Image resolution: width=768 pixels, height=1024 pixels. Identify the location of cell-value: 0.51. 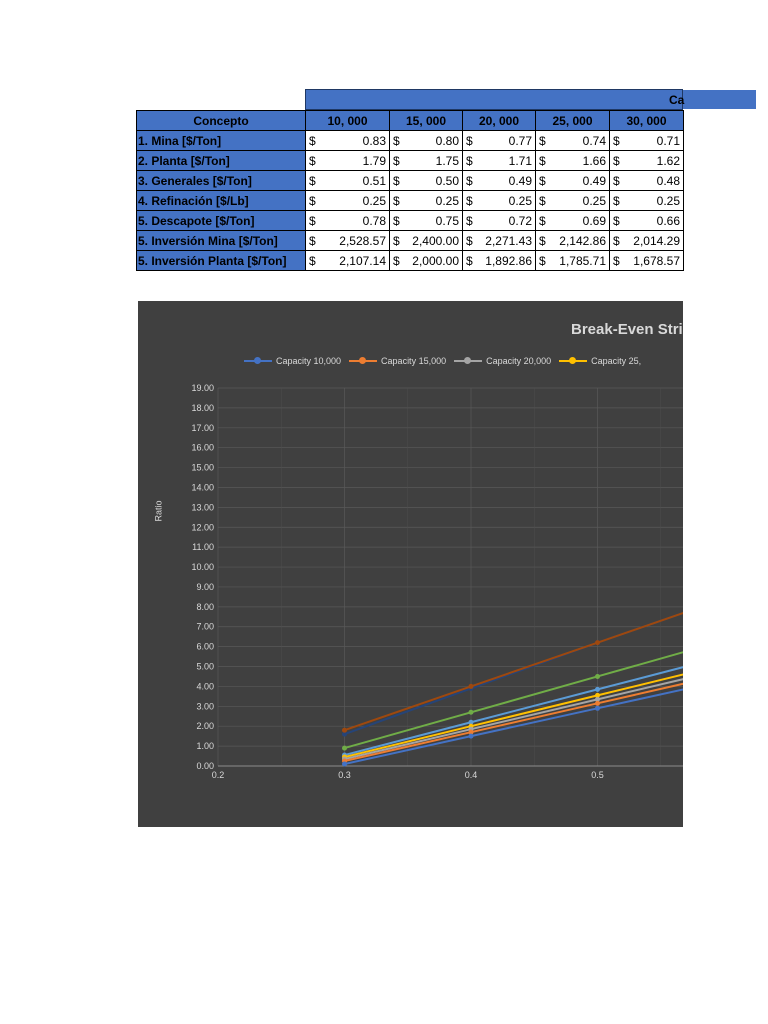
(374, 180).